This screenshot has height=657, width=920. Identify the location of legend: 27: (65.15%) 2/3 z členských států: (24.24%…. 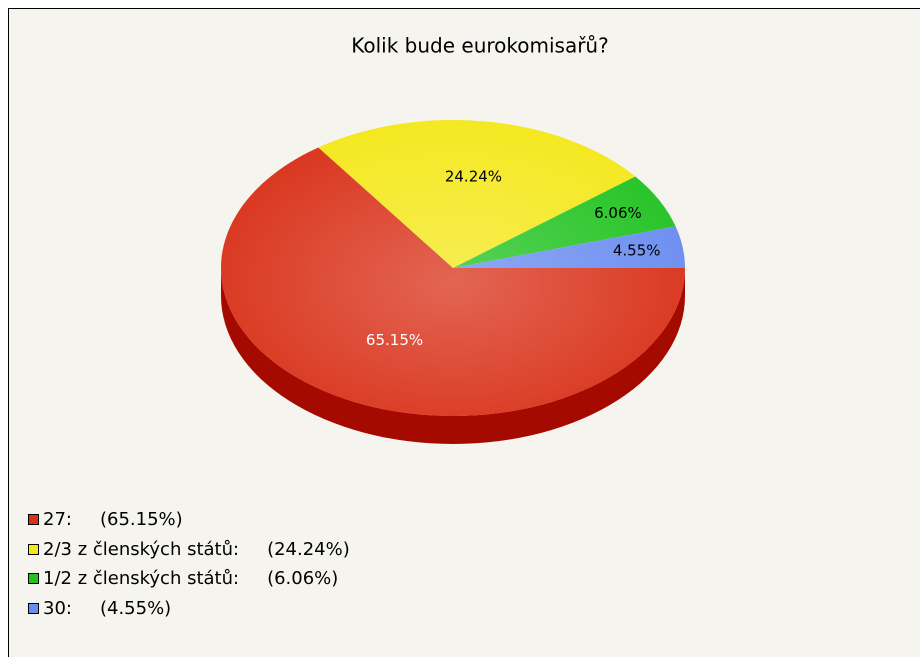
(189, 564).